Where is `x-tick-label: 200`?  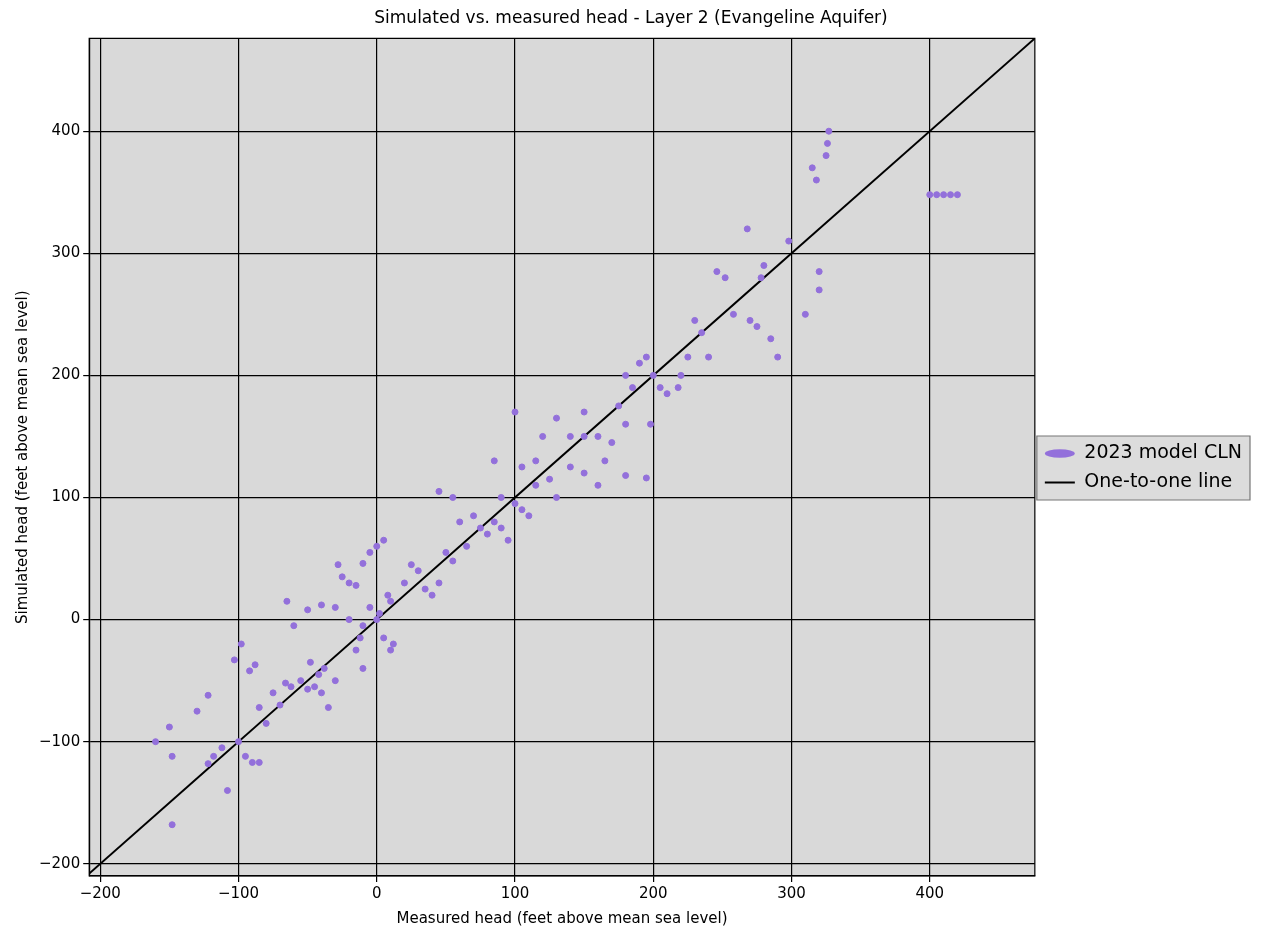 x-tick-label: 200 is located at coordinates (653, 892).